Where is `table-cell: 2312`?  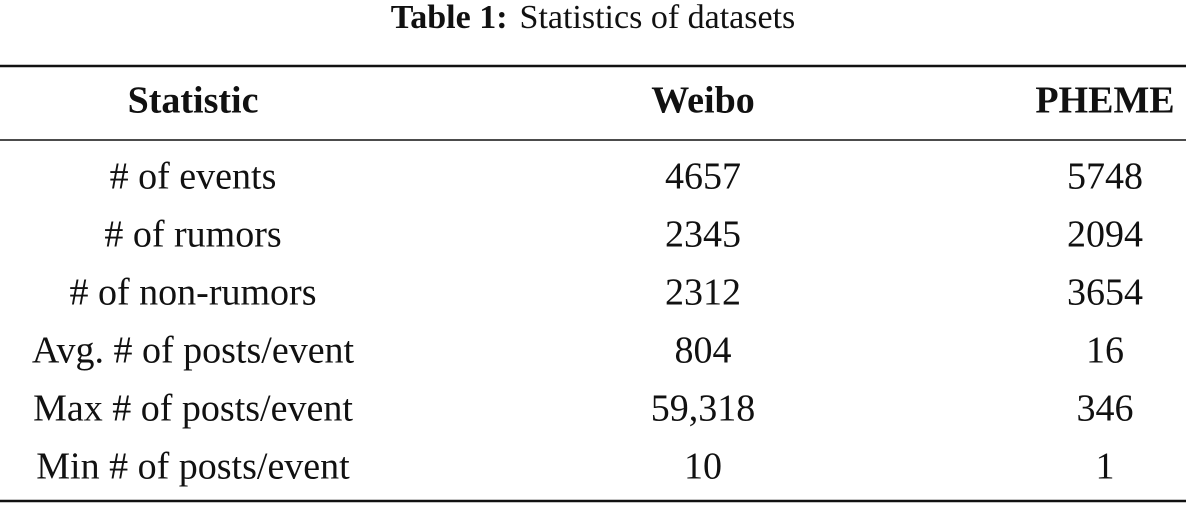
table-cell: 2312 is located at coordinates (703, 293).